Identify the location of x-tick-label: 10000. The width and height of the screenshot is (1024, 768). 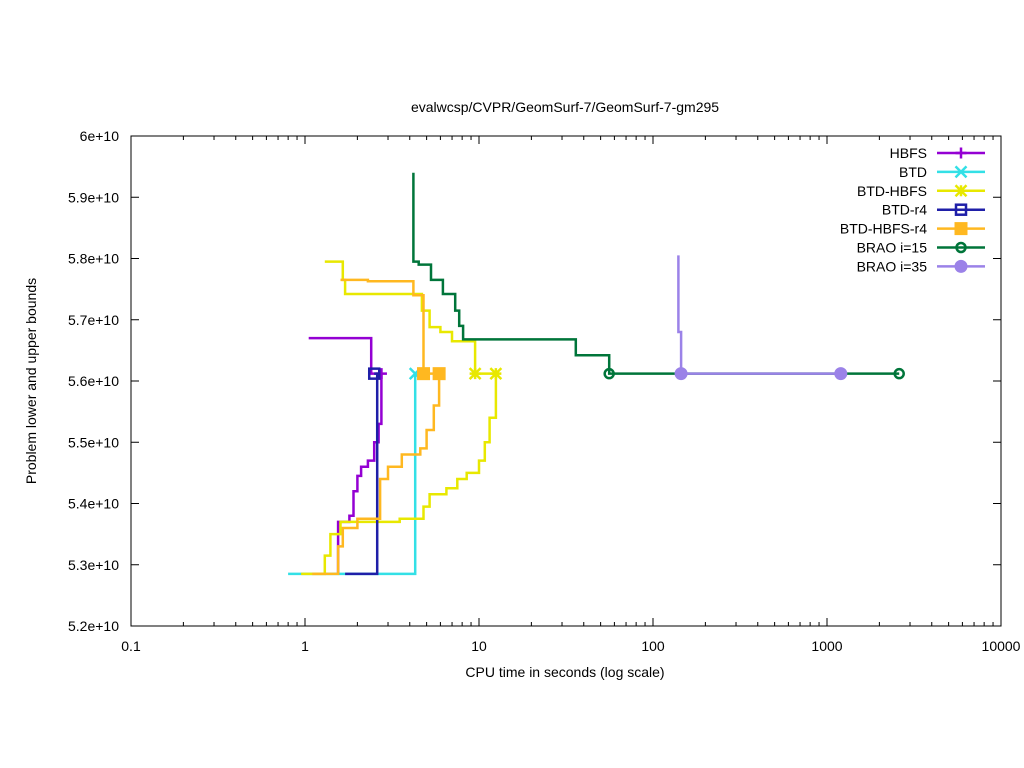
(1001, 646).